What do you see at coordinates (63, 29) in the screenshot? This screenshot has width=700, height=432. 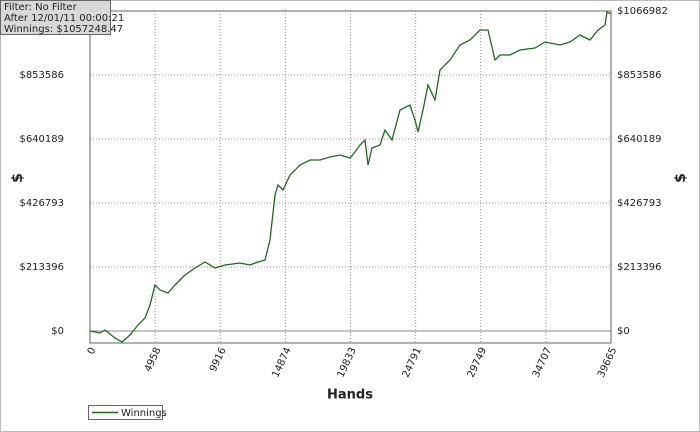 I see `info-line: Winnings: $1057248.47` at bounding box center [63, 29].